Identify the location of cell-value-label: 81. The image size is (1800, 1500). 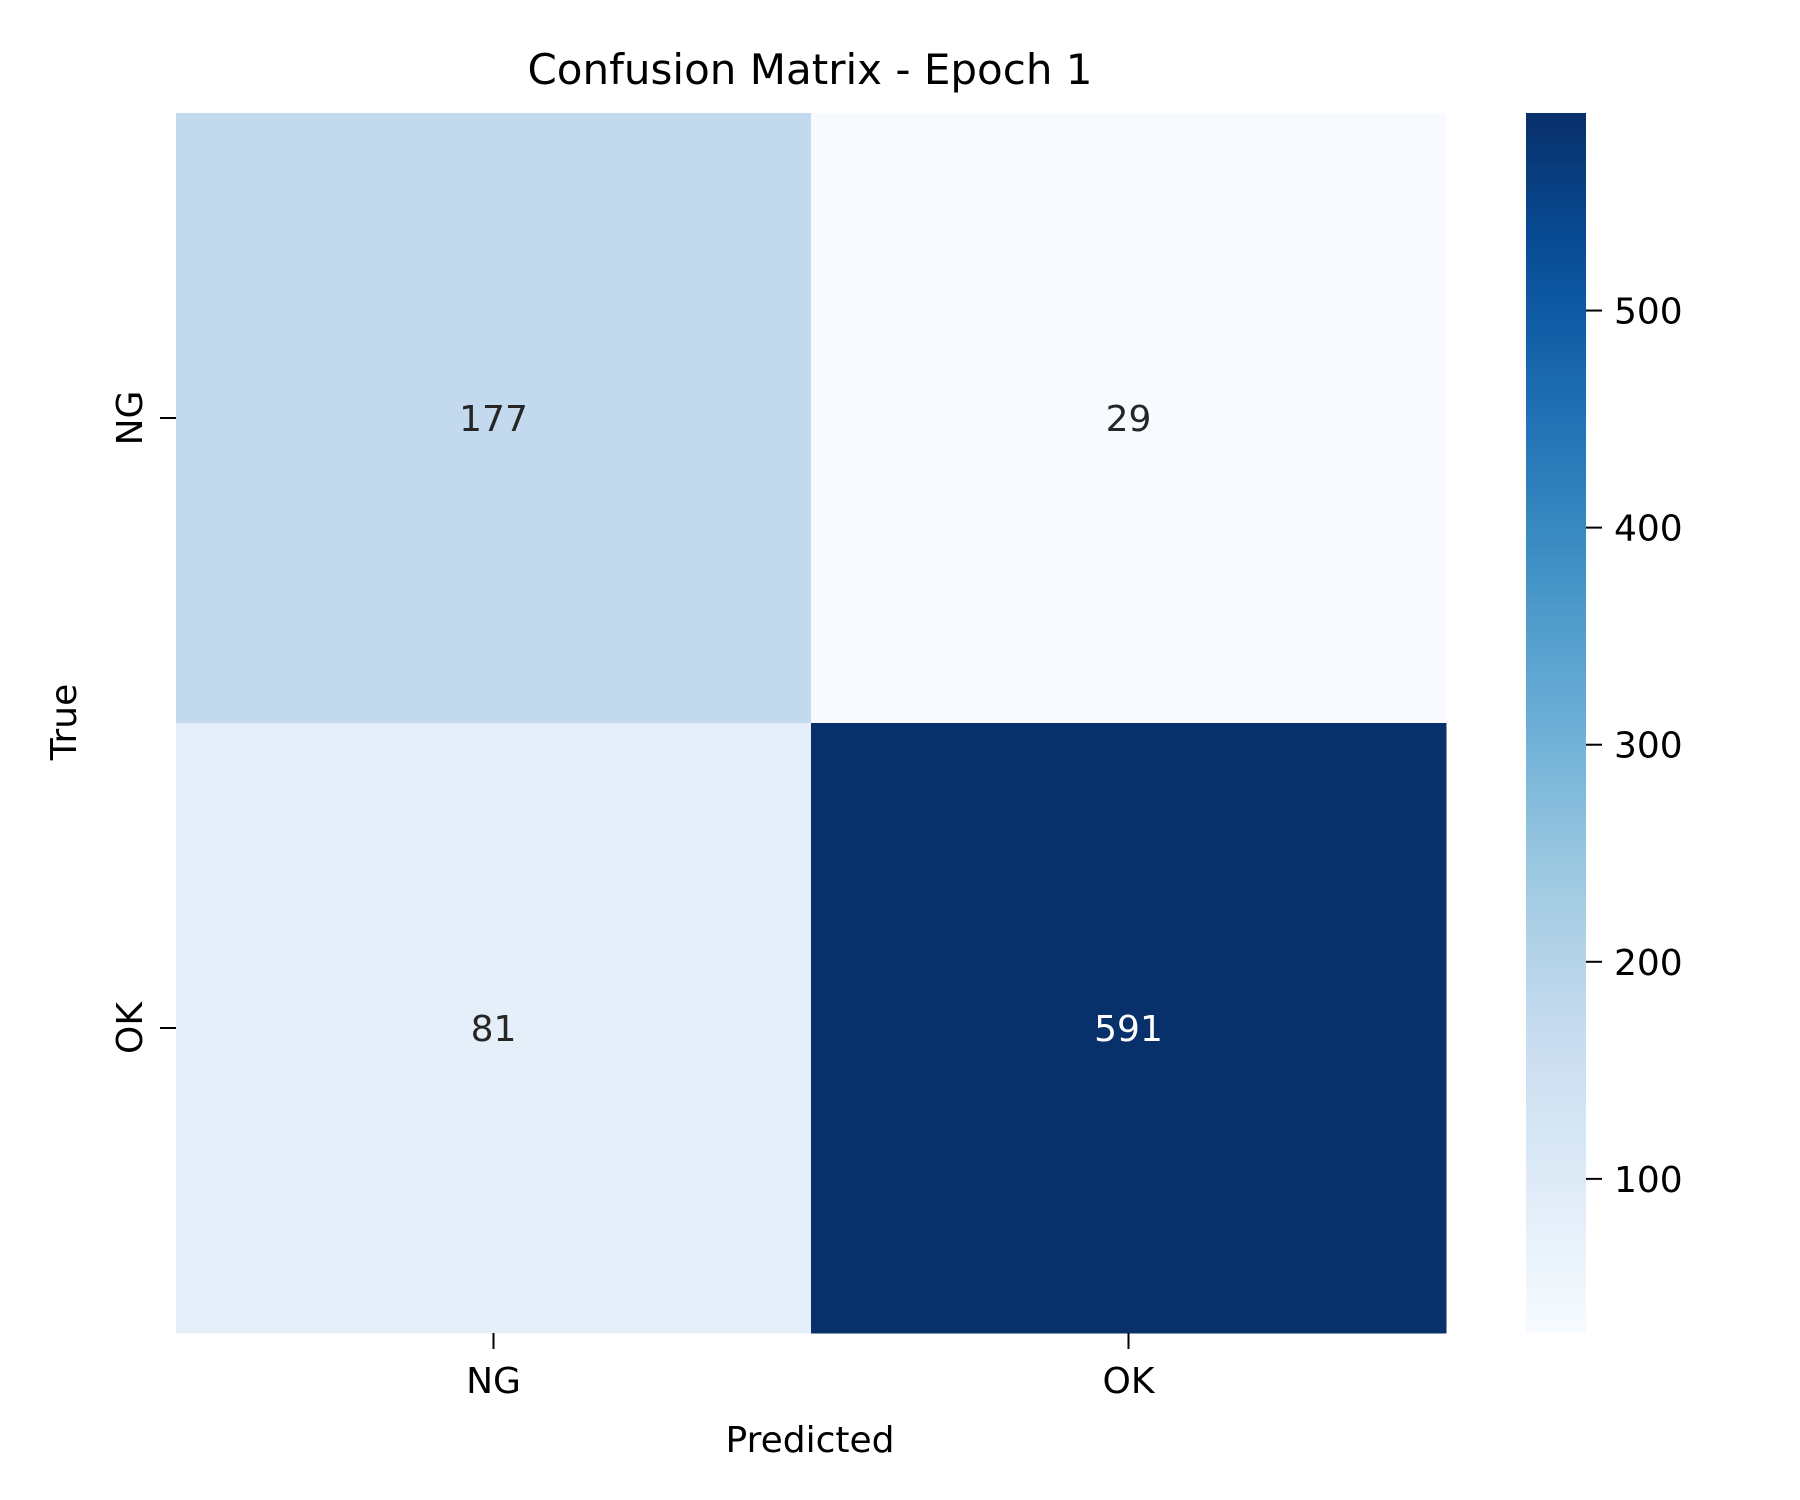
(494, 1029).